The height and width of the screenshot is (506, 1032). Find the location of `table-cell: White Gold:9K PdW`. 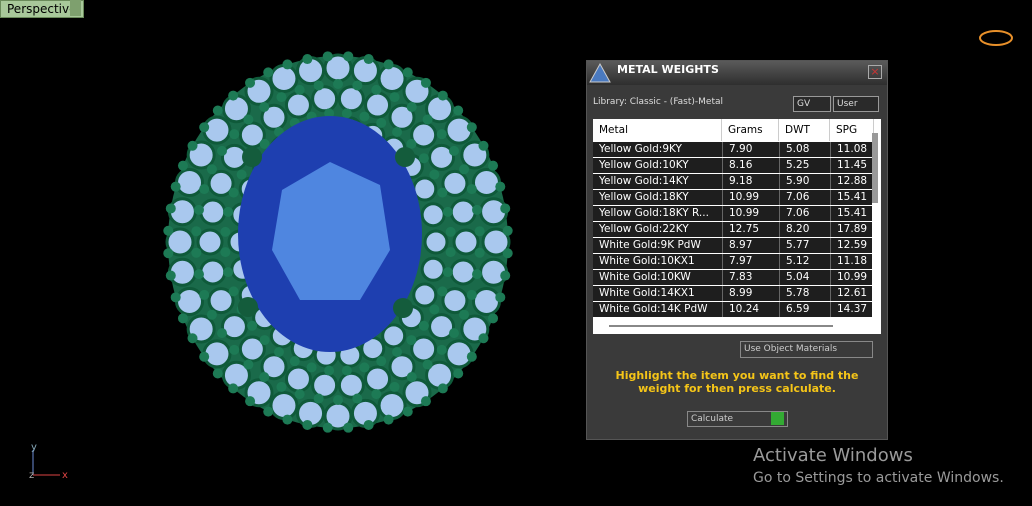

table-cell: White Gold:9K PdW is located at coordinates (650, 245).